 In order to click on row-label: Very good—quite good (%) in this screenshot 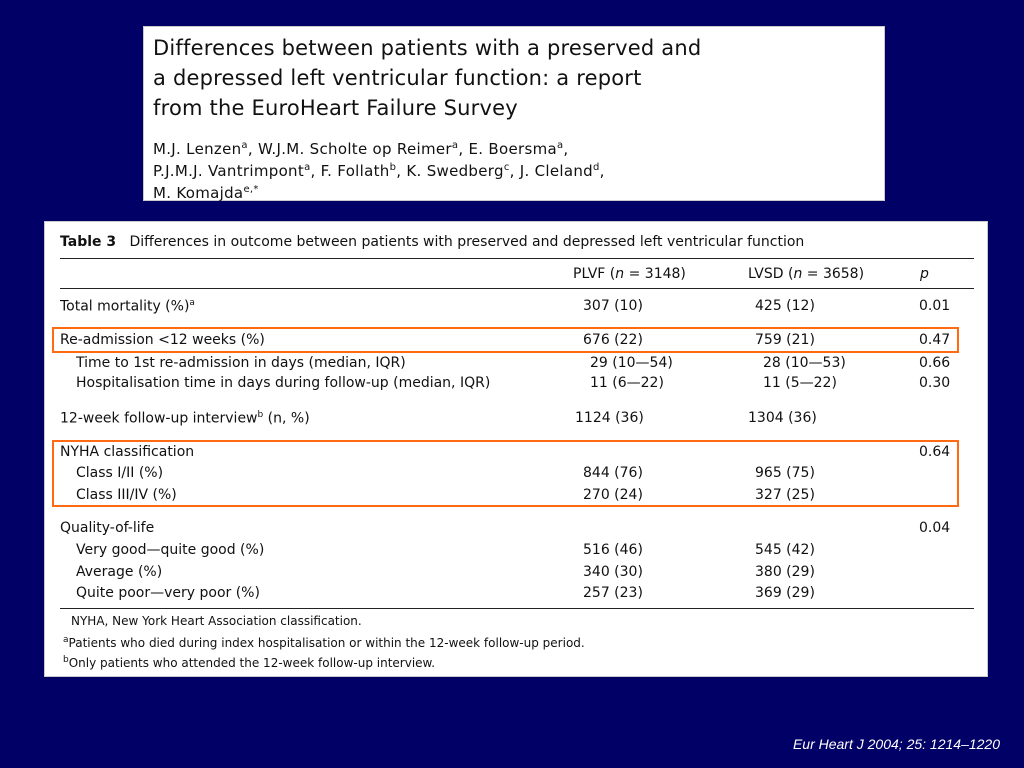, I will do `click(170, 550)`.